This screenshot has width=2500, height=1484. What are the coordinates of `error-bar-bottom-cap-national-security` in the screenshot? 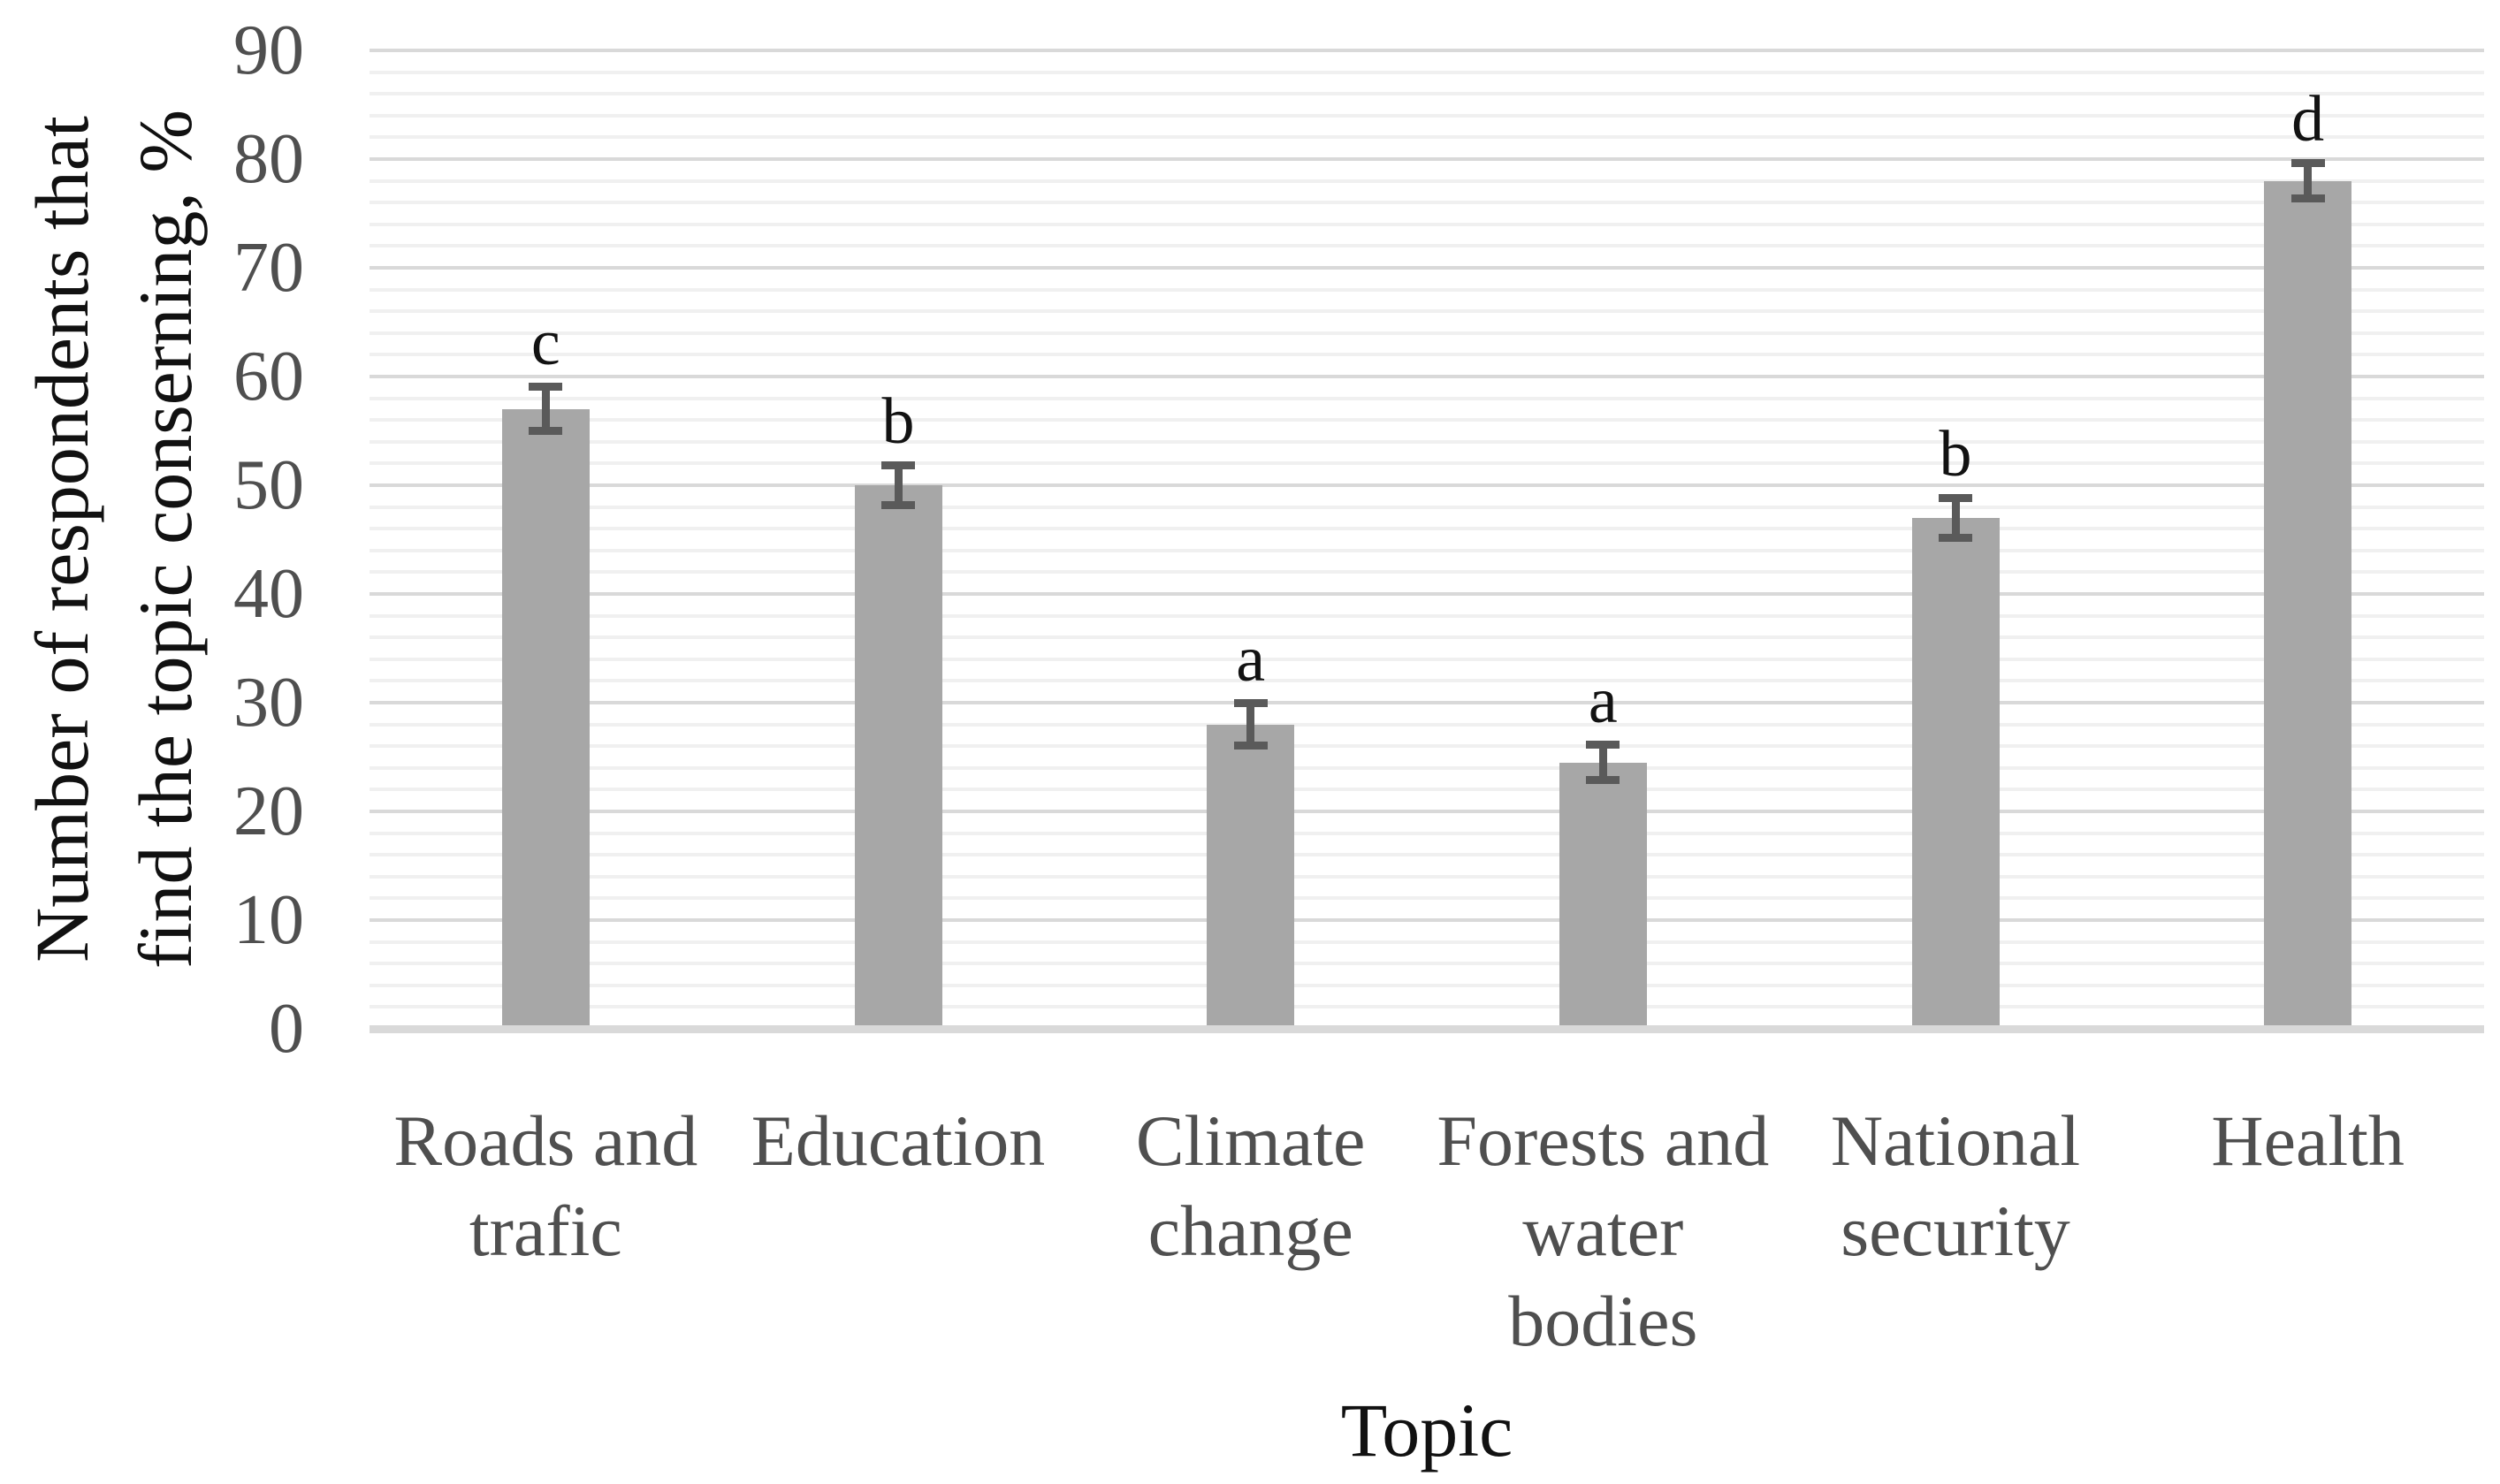 It's located at (1955, 537).